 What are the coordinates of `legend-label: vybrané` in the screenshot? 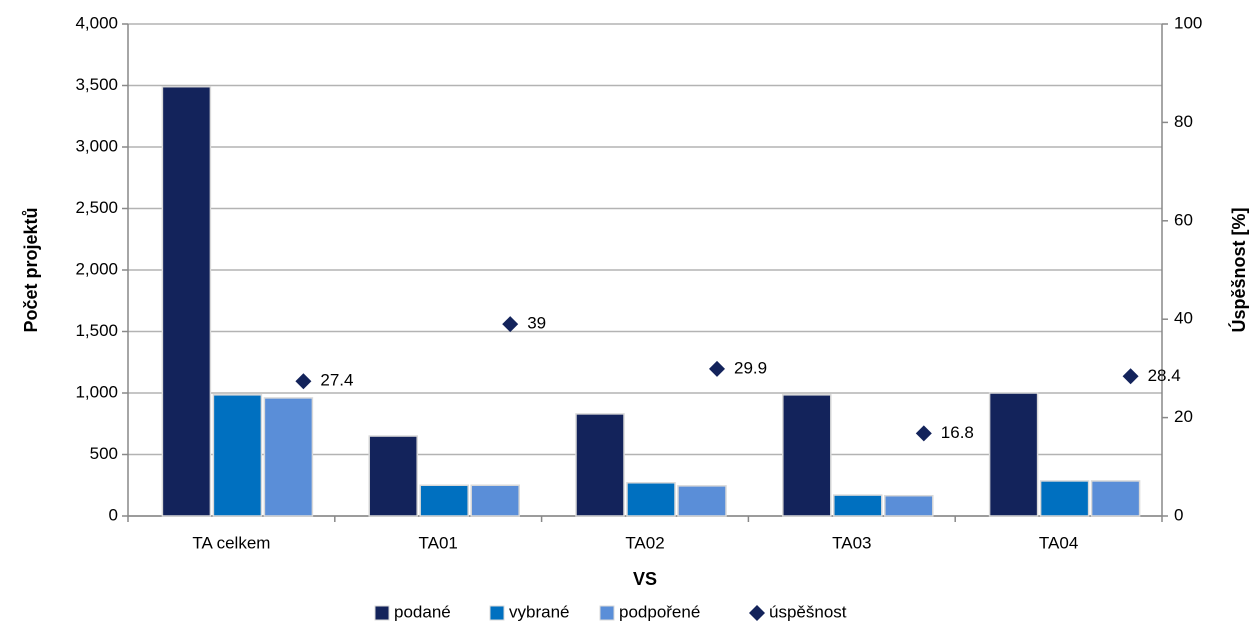 It's located at (539, 611).